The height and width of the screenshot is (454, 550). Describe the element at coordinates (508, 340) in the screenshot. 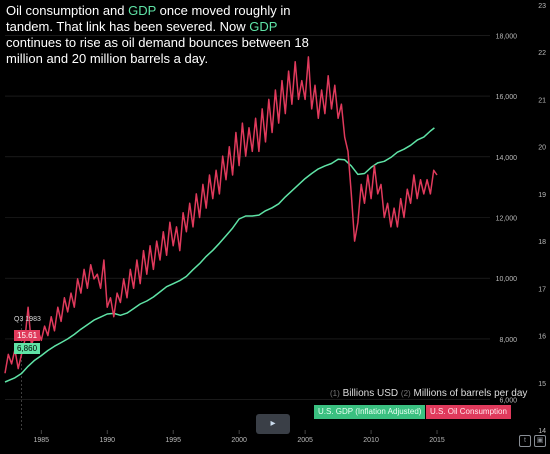

I see `y-left-tick-1: 8,000` at that location.